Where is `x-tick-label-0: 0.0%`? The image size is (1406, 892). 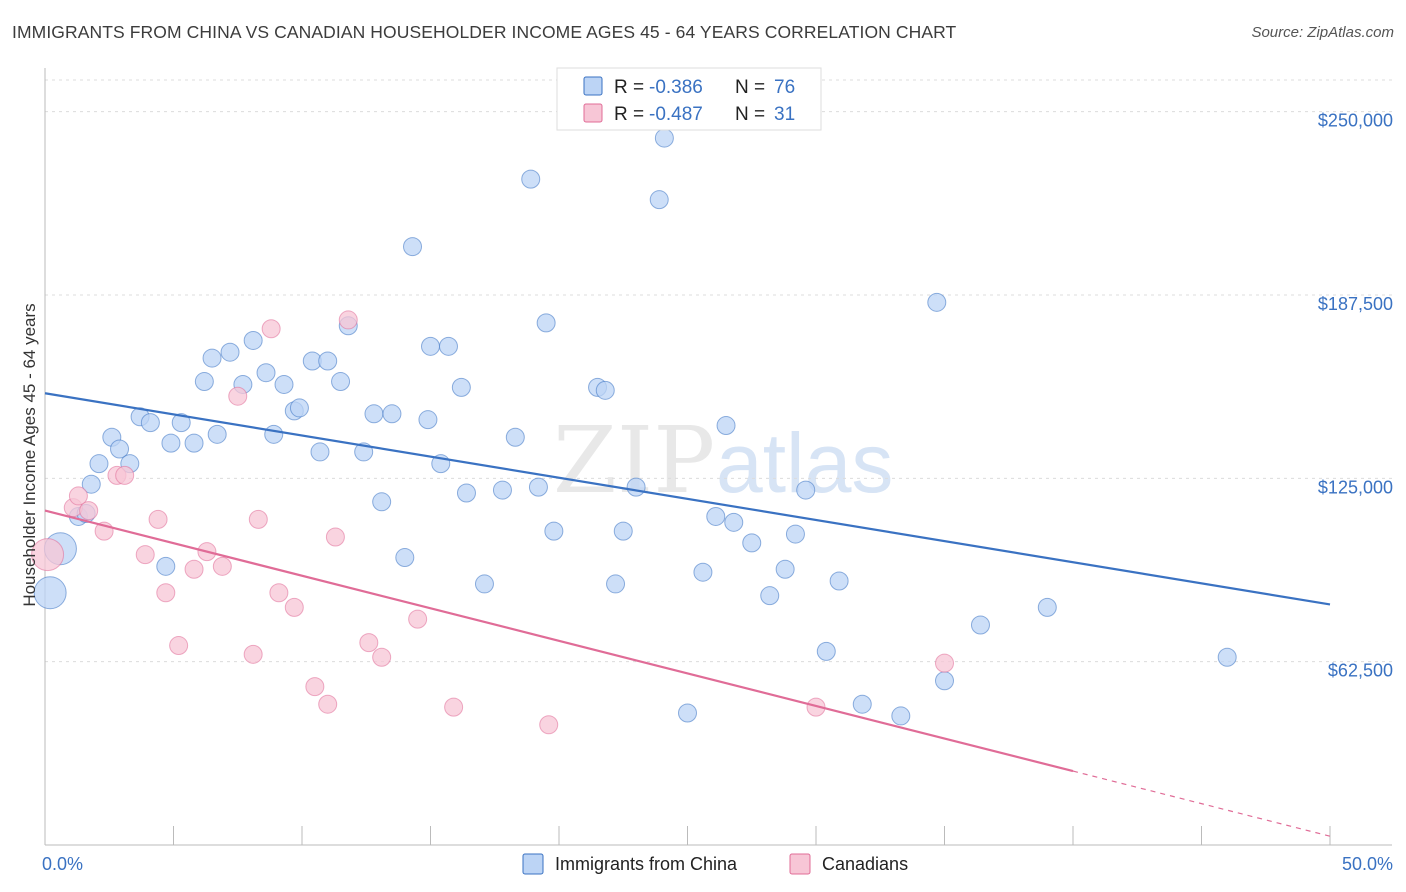 x-tick-label-0: 0.0% is located at coordinates (62, 864).